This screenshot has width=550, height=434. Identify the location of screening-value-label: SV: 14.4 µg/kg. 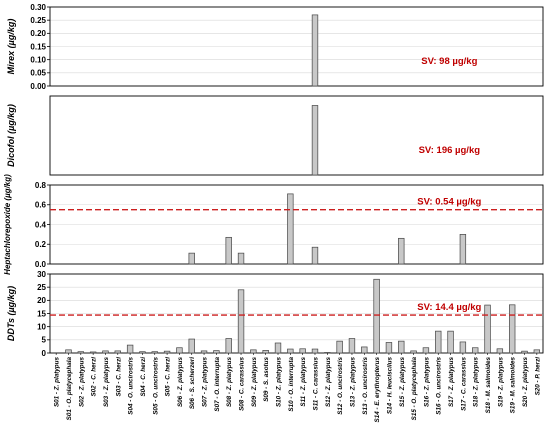
(449, 307).